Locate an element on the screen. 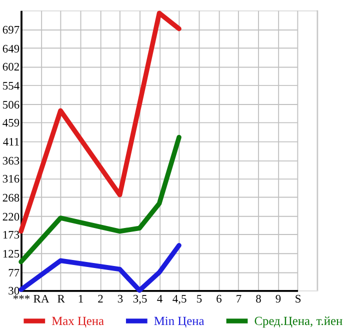  x-tick-label: 4,5 is located at coordinates (179, 299).